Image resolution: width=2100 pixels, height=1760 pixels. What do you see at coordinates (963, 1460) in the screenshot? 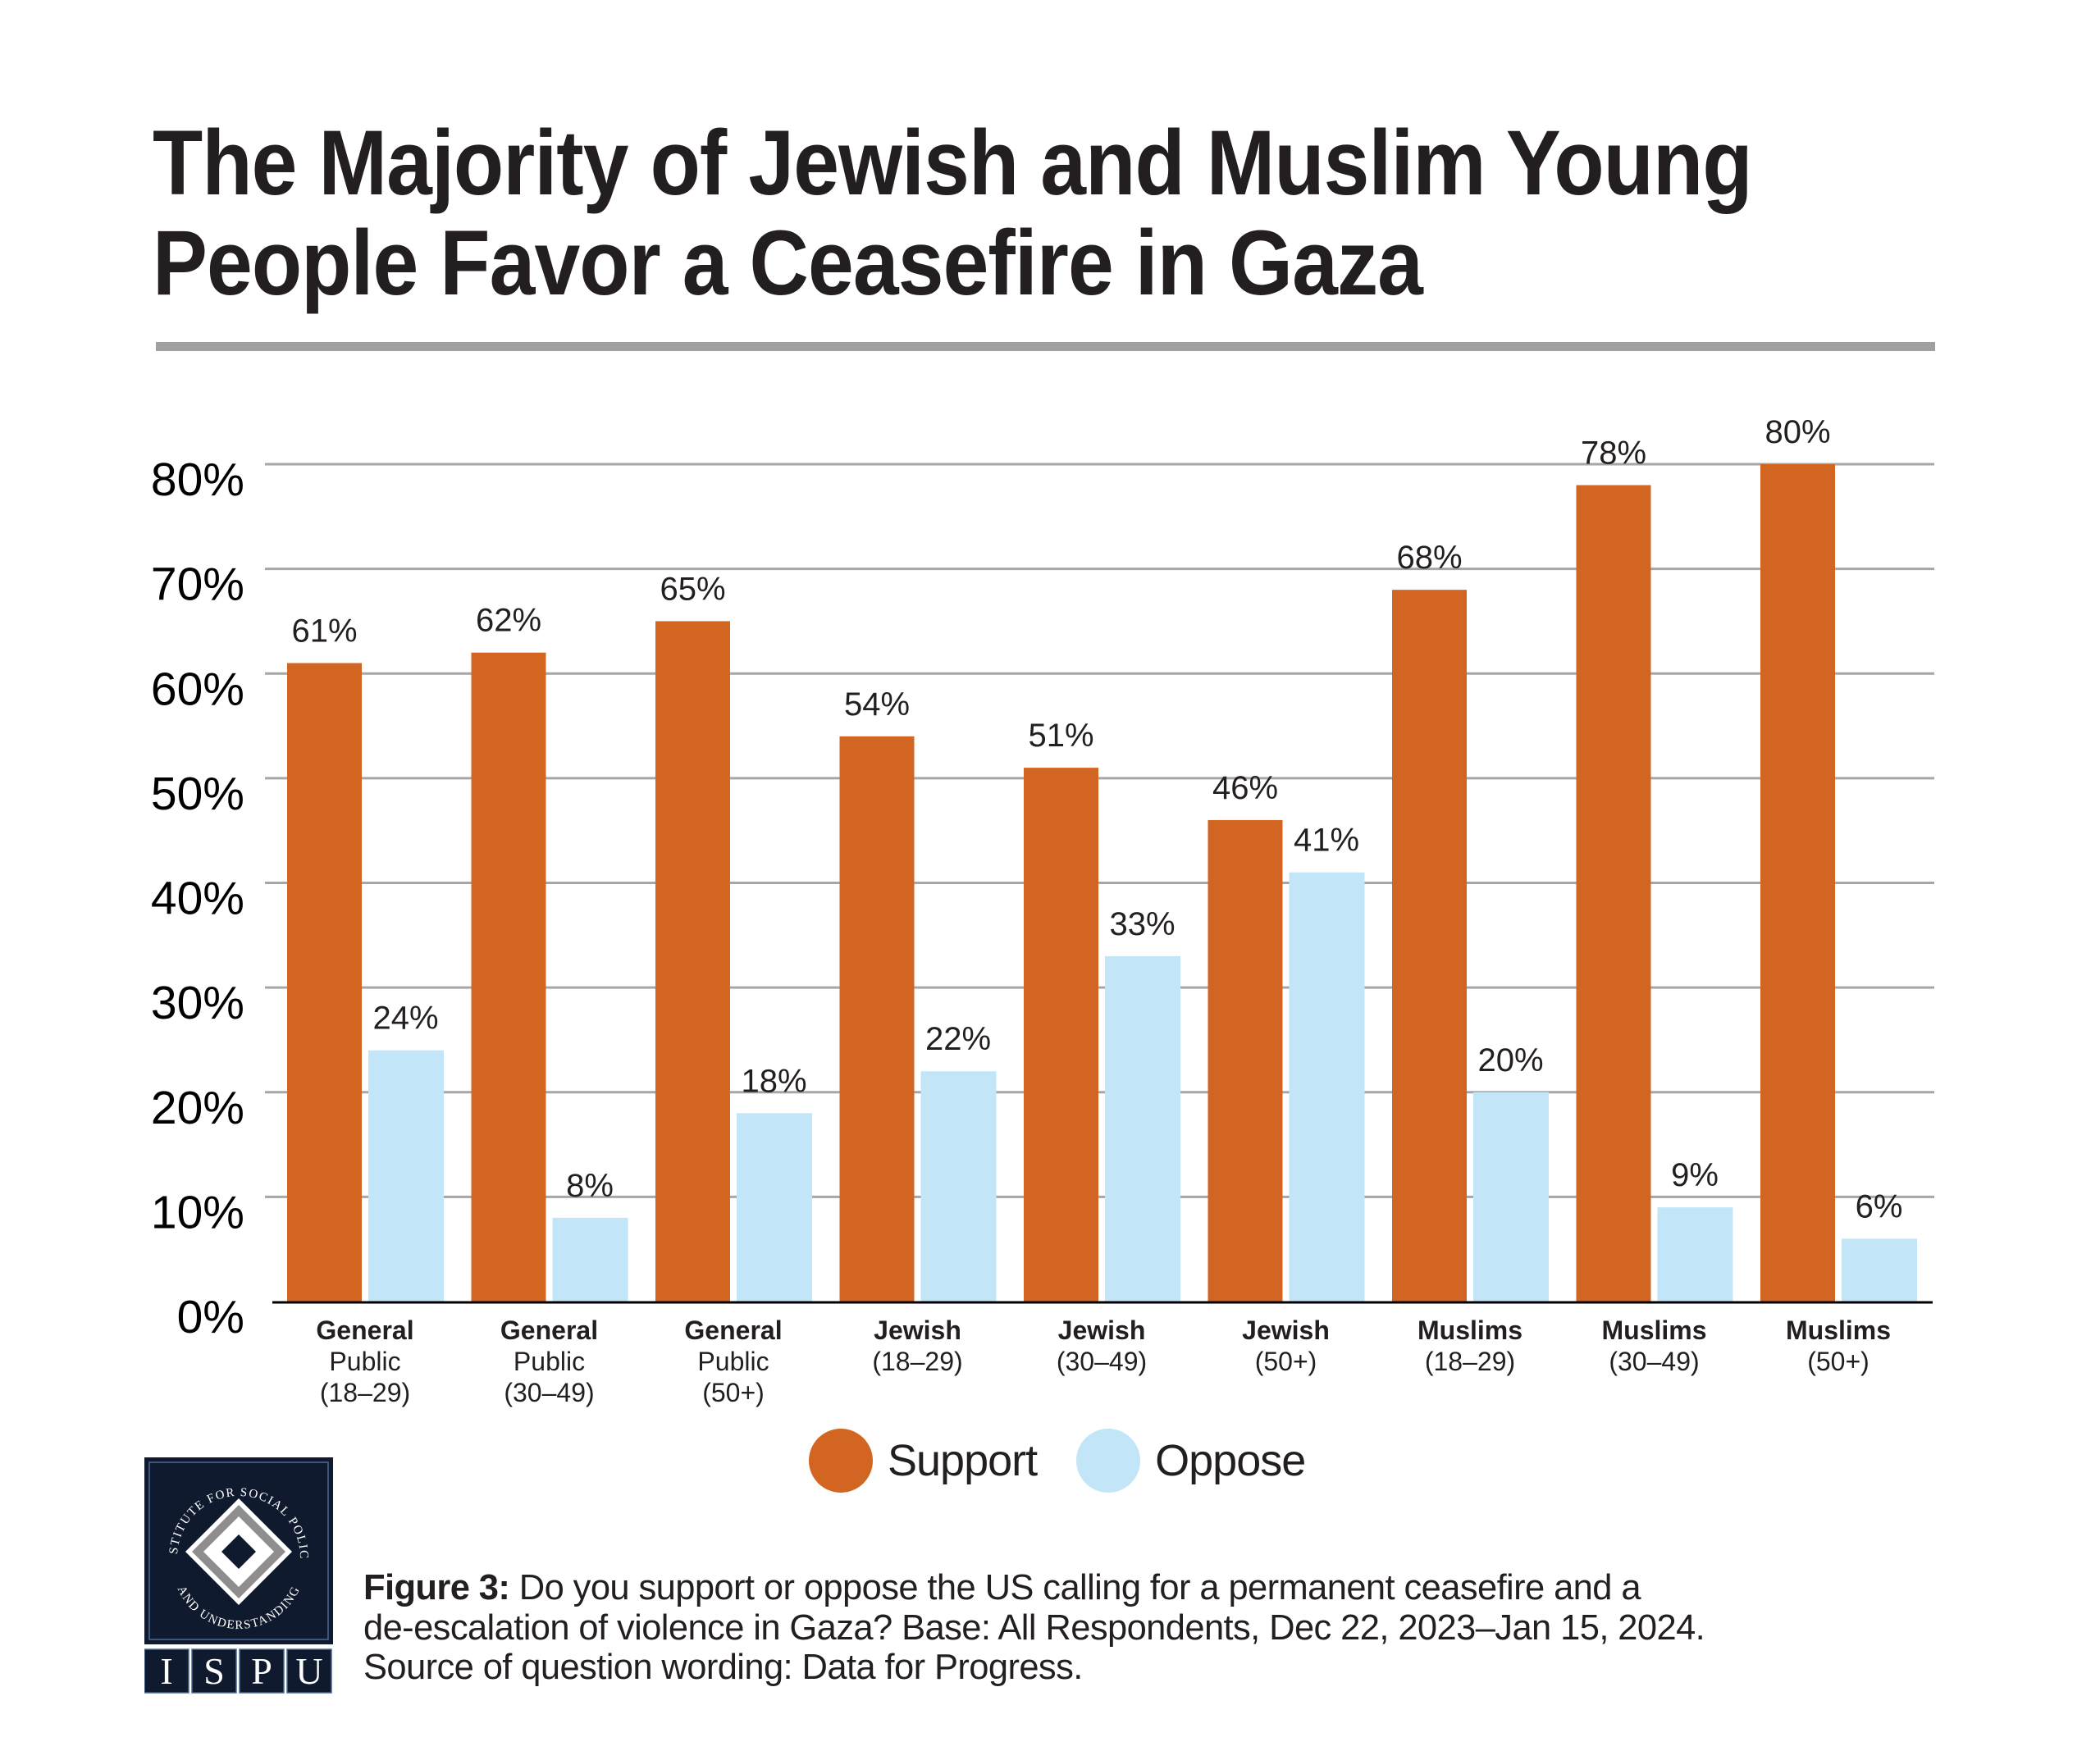
I see `legend-label-support: Support` at bounding box center [963, 1460].